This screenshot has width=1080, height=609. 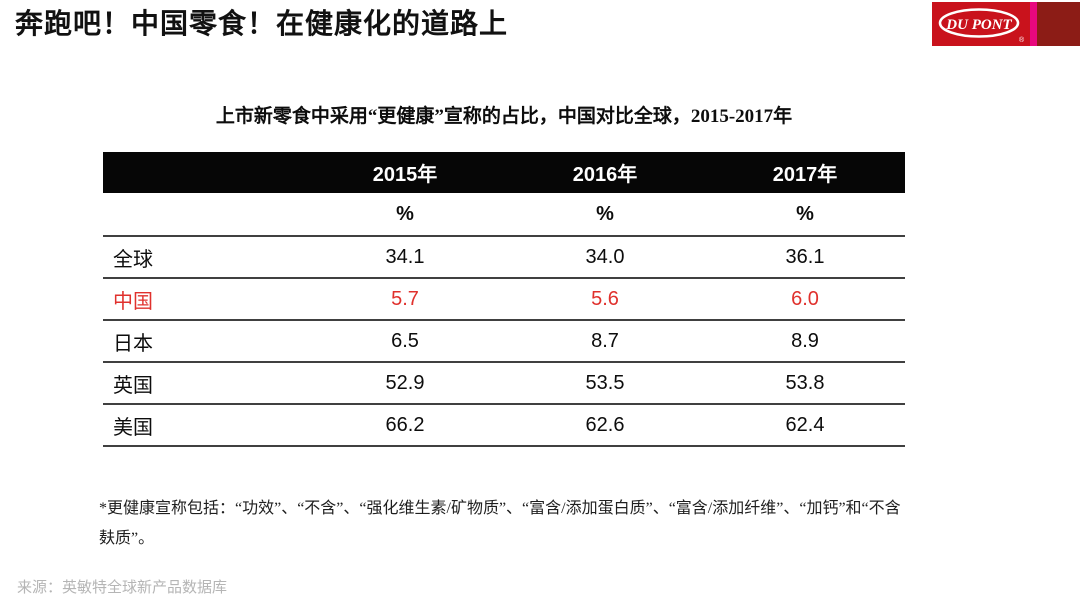 What do you see at coordinates (133, 259) in the screenshot?
I see `row-label: 全球` at bounding box center [133, 259].